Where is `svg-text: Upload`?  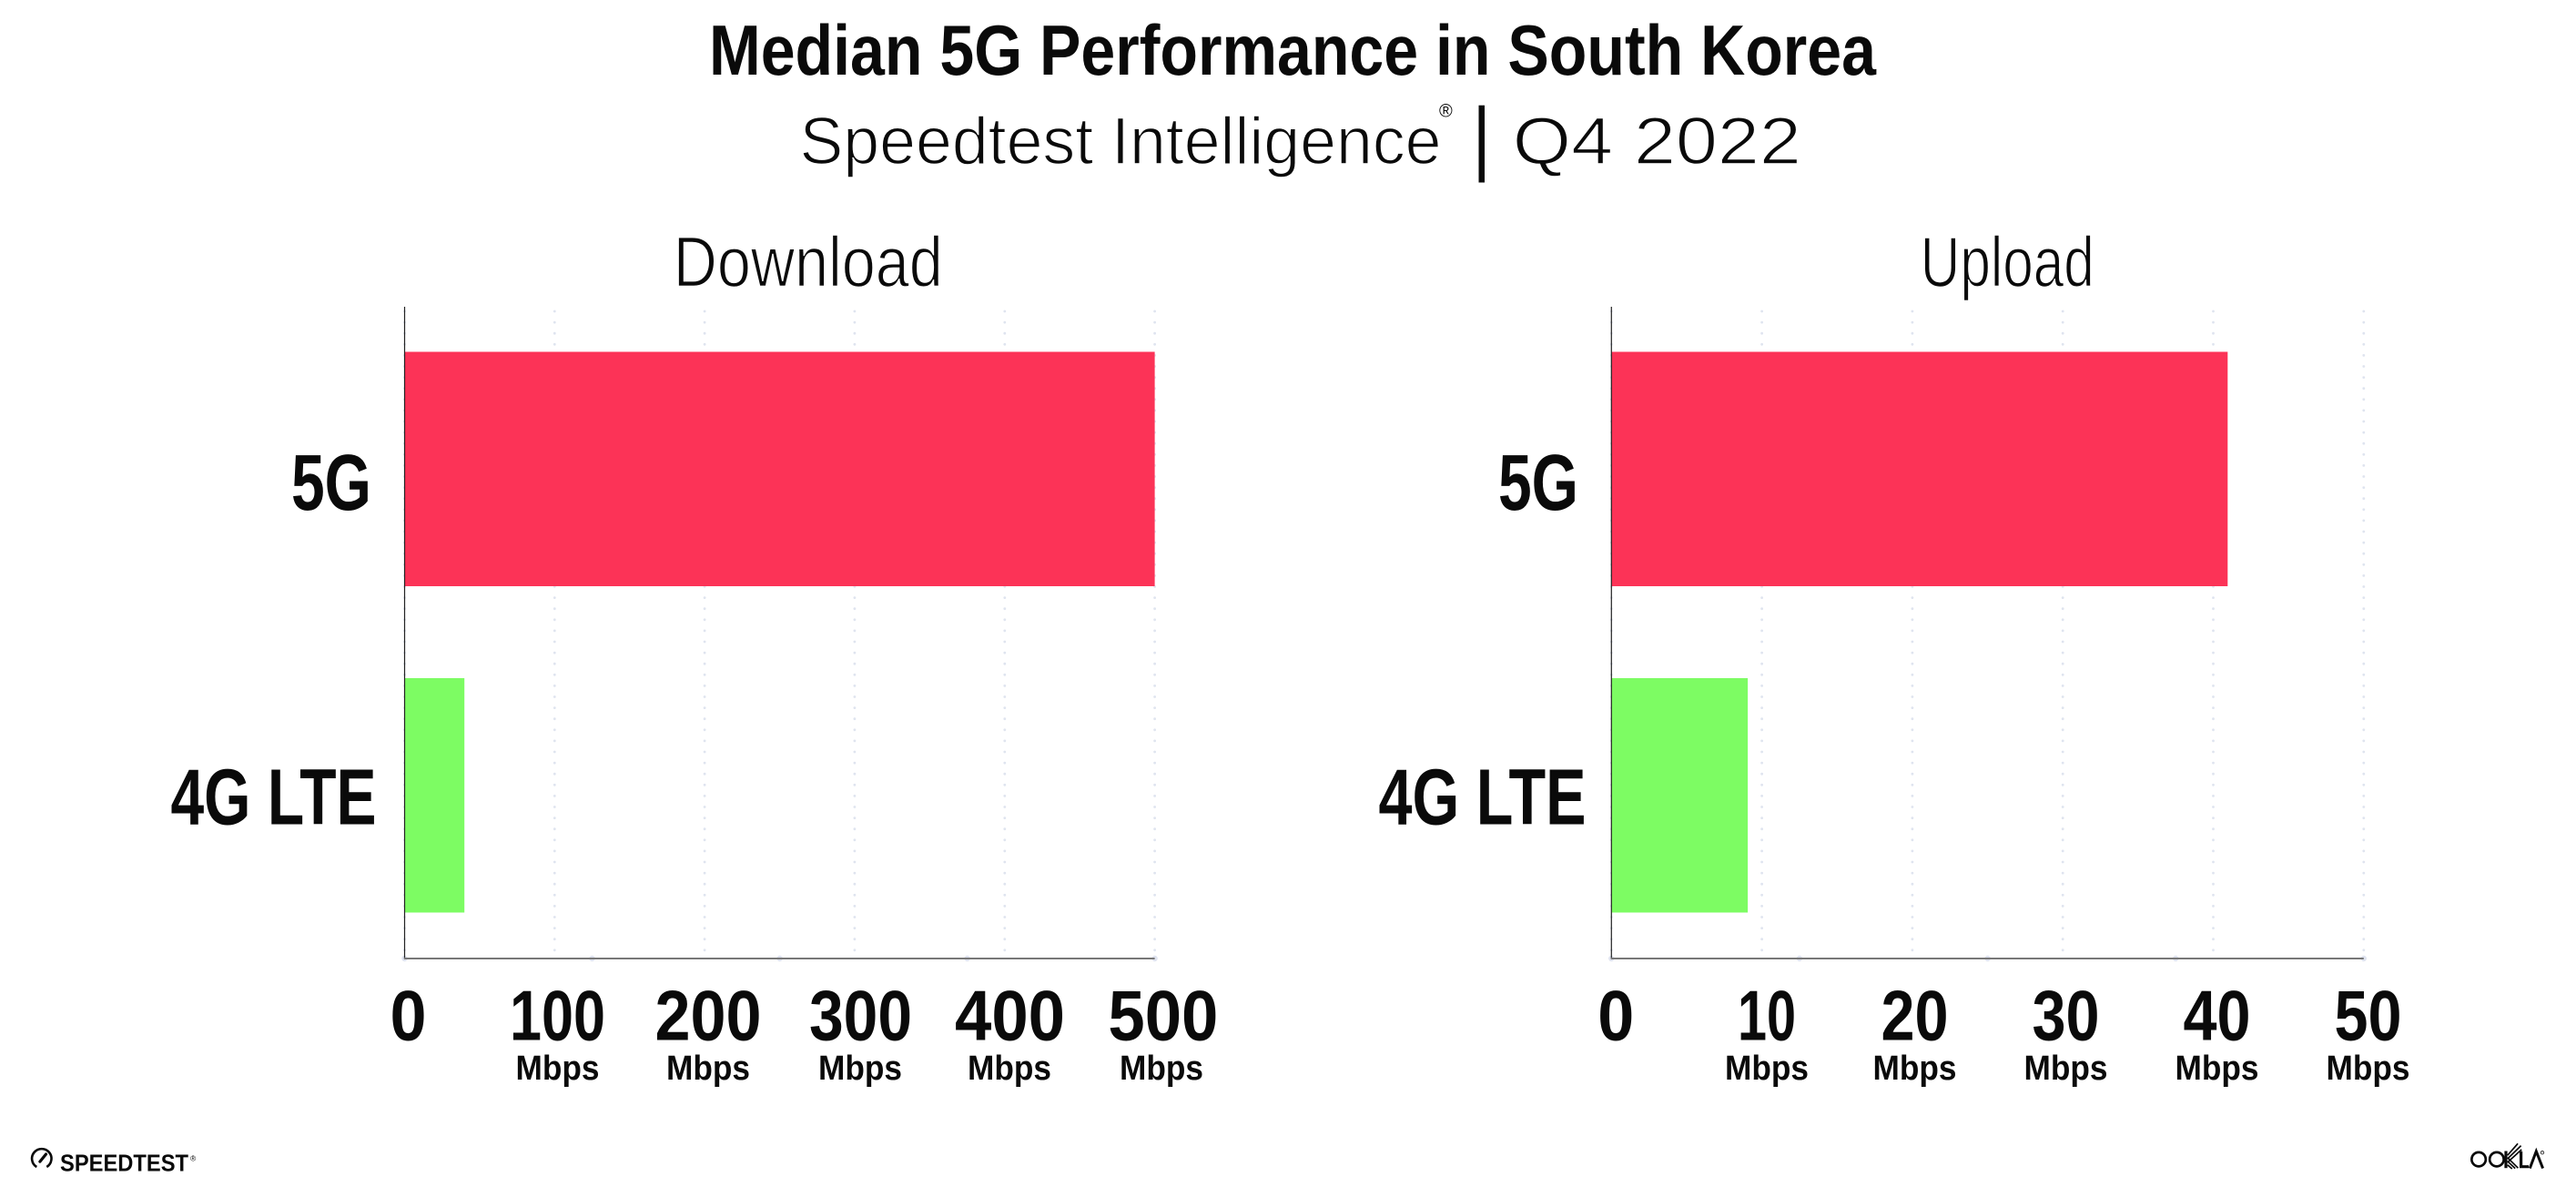 svg-text: Upload is located at coordinates (2007, 262).